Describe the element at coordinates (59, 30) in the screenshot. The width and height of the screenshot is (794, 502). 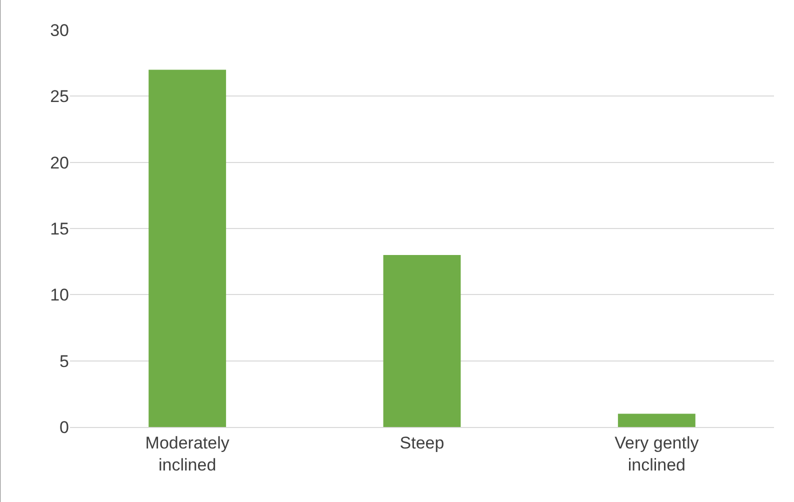
I see `y-tick-label: 30` at that location.